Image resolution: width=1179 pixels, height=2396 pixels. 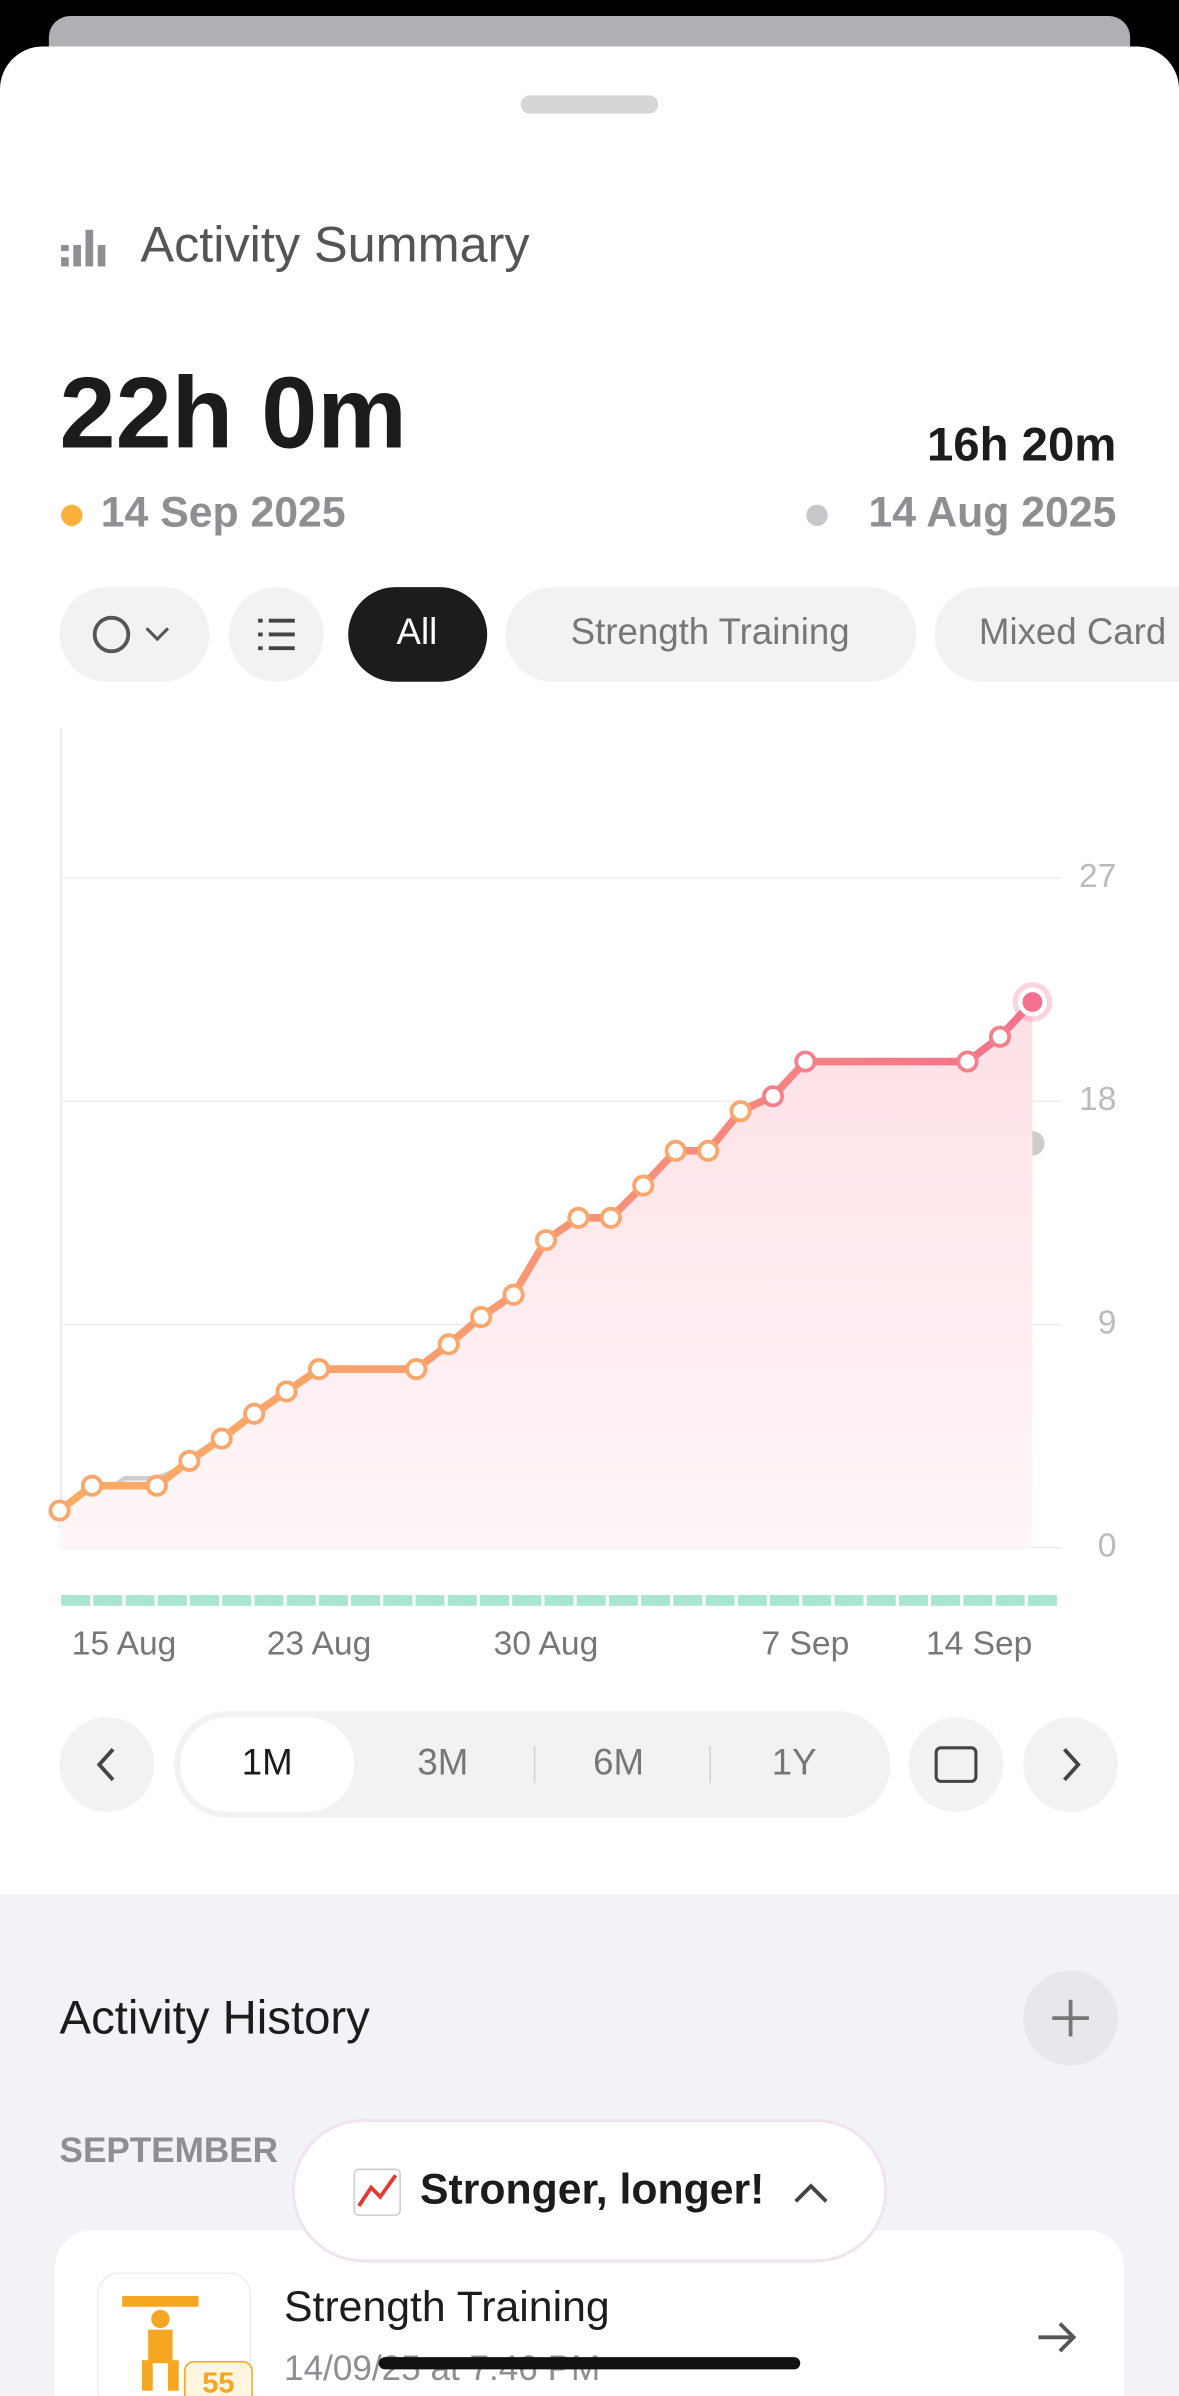 What do you see at coordinates (319, 1643) in the screenshot?
I see `x-tick-label: 23 Aug` at bounding box center [319, 1643].